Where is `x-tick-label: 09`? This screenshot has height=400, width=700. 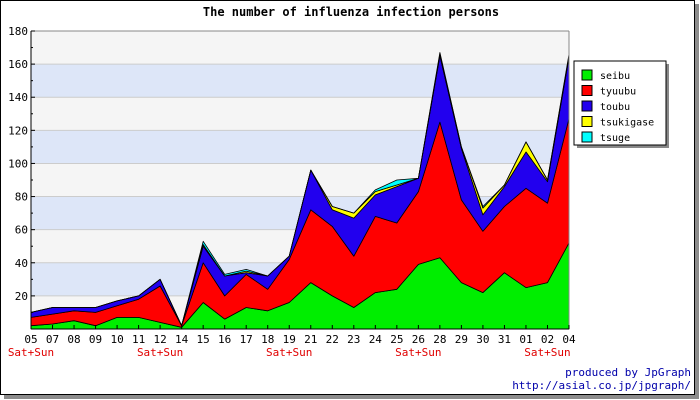
x-tick-label: 09 is located at coordinates (95, 339).